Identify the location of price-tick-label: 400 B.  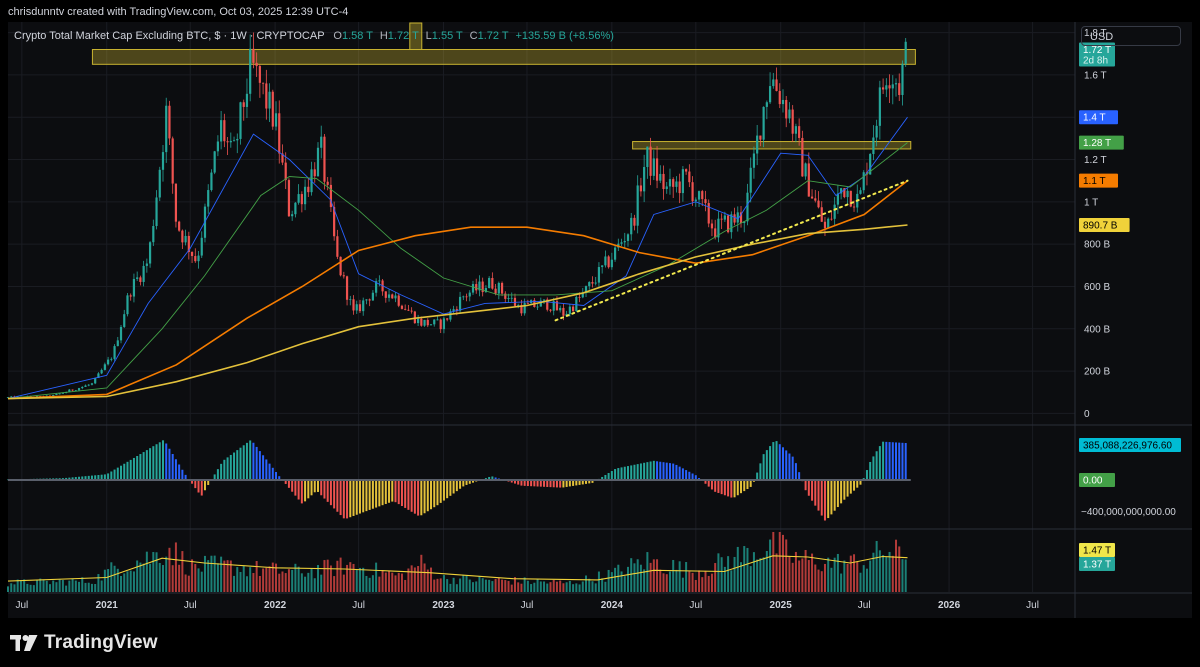
(1097, 329).